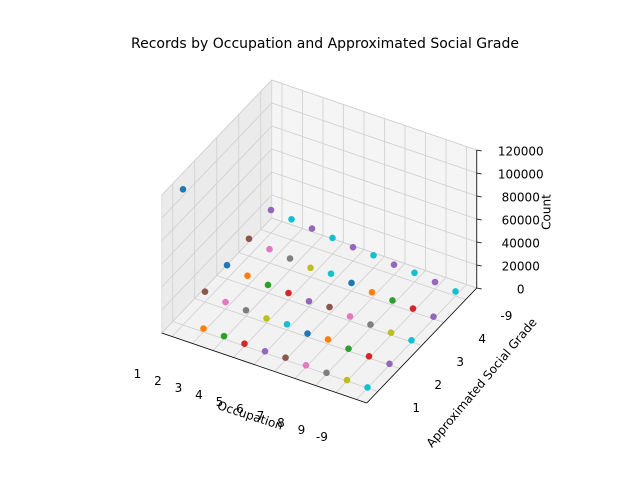  What do you see at coordinates (521, 198) in the screenshot?
I see `z-tick-label: 80000` at bounding box center [521, 198].